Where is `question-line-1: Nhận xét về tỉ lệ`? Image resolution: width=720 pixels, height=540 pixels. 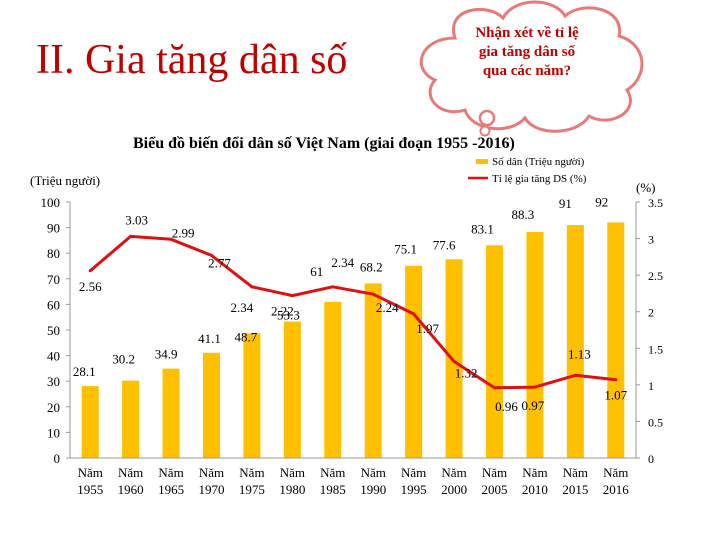 question-line-1: Nhận xét về tỉ lệ is located at coordinates (527, 33).